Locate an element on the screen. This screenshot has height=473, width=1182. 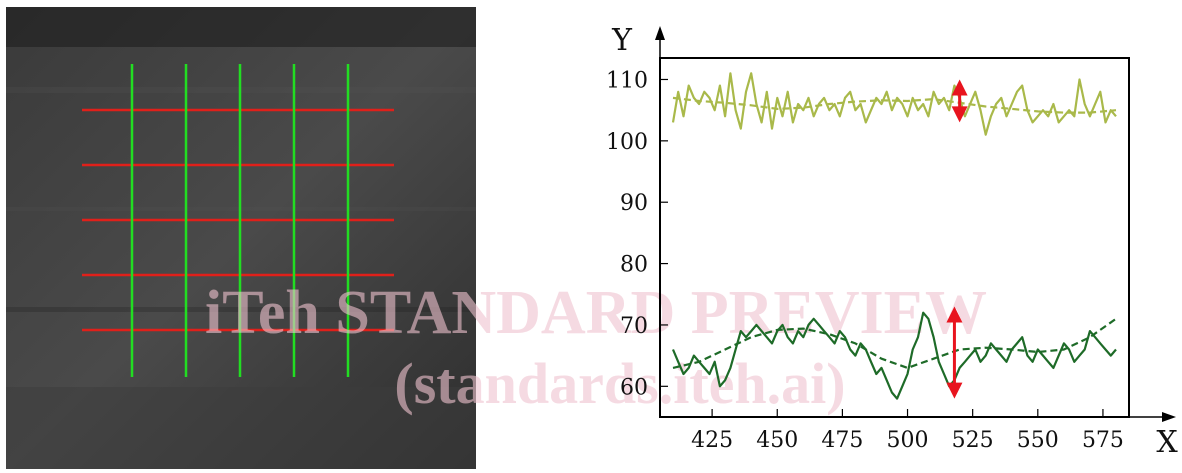
x-axis-label: X is located at coordinates (1167, 442).